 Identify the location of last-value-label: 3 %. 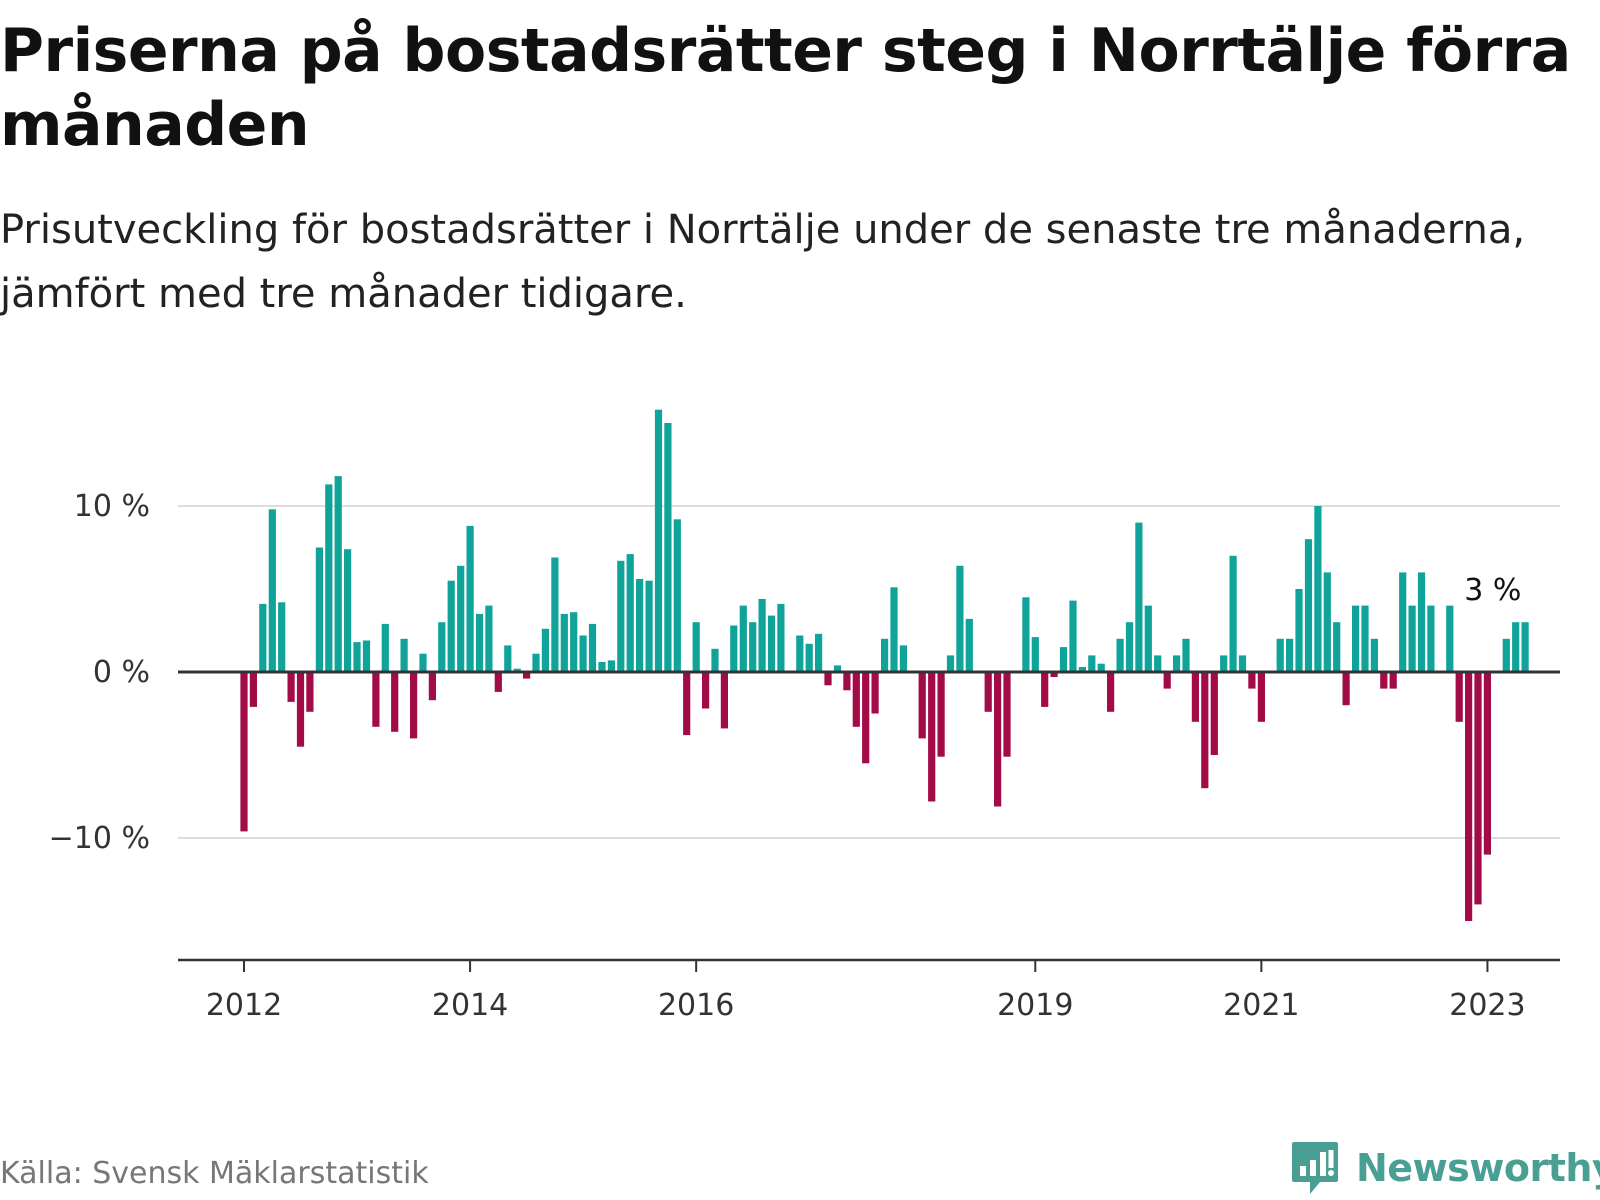
(1492, 590).